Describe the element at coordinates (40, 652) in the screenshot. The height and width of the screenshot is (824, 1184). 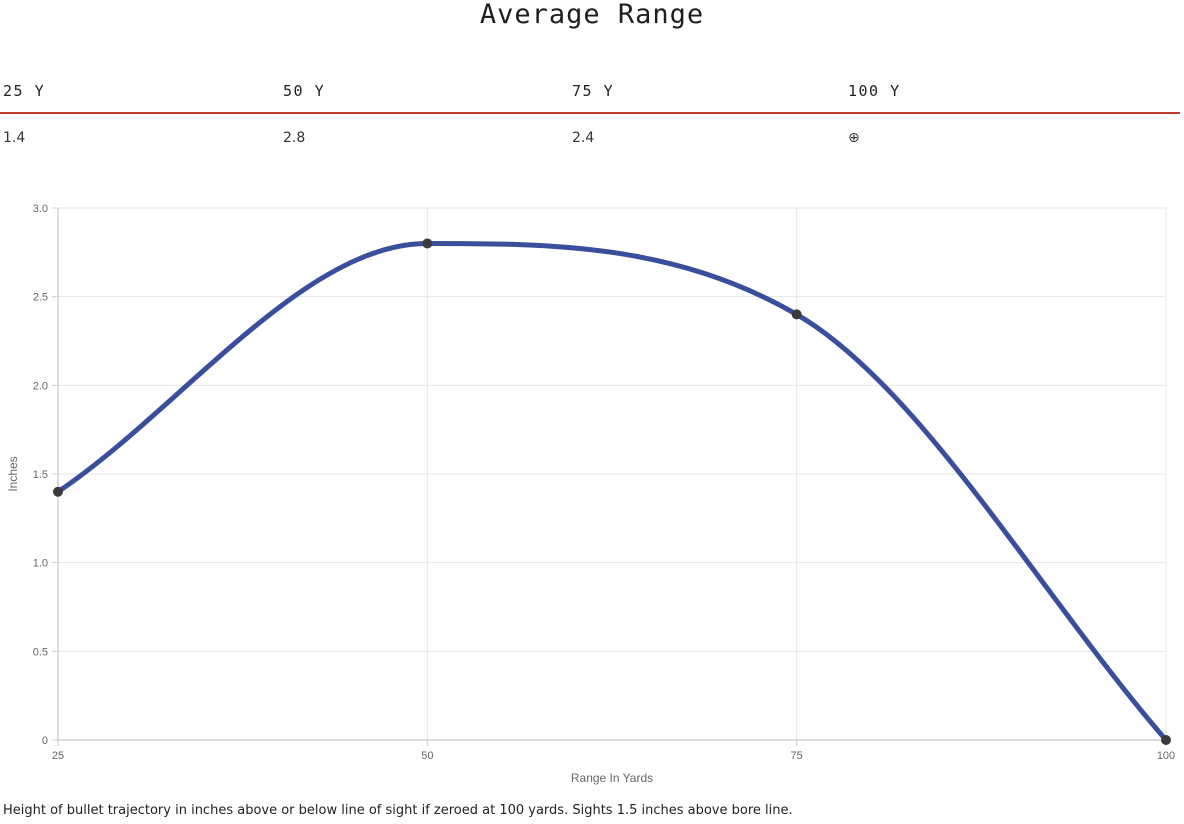
I see `y-tick-label: 0.5` at that location.